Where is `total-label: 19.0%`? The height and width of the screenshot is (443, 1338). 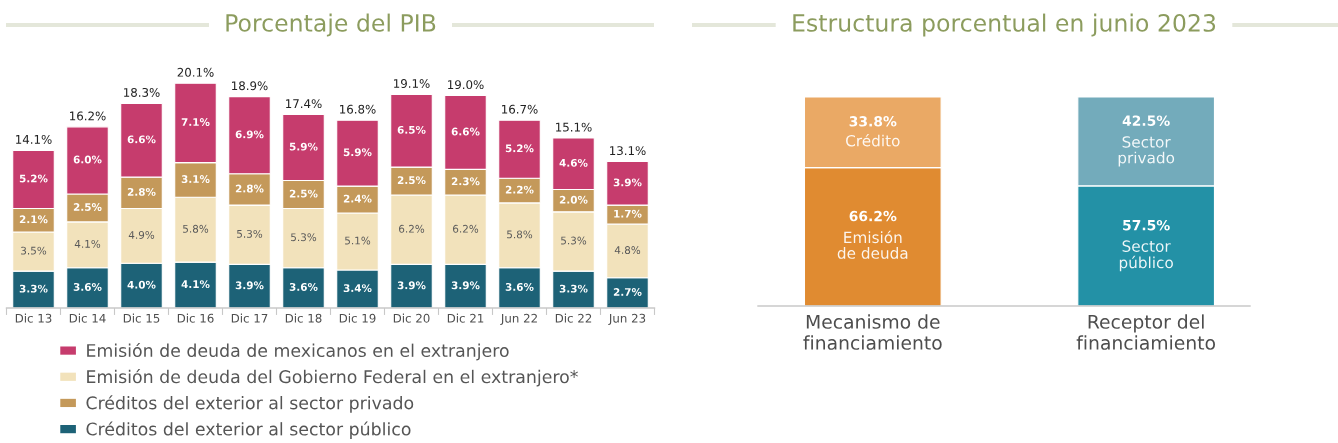
total-label: 19.0% is located at coordinates (466, 85).